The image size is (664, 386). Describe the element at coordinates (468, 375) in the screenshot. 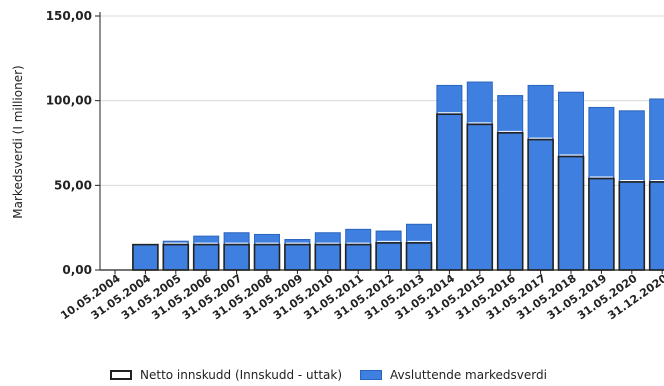

I see `legend-label-markedsverdi: Avsluttende markedsverdi` at that location.